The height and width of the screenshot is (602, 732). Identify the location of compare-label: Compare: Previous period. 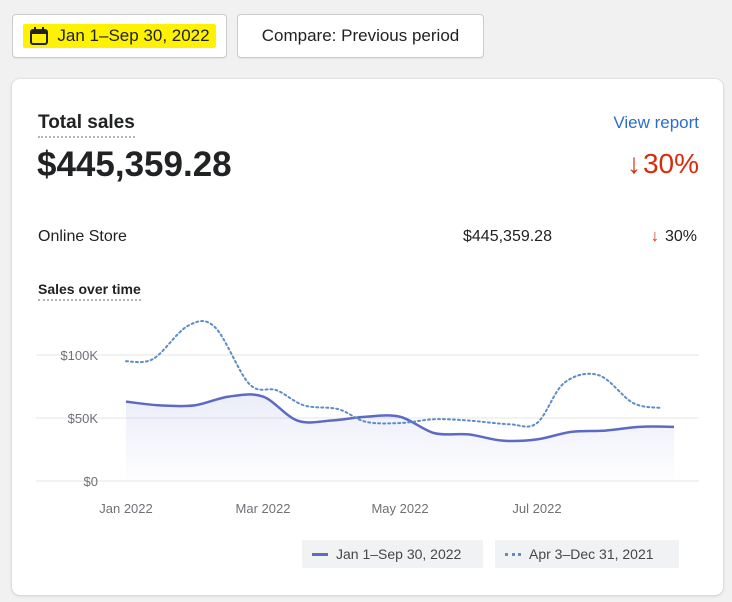
(360, 35).